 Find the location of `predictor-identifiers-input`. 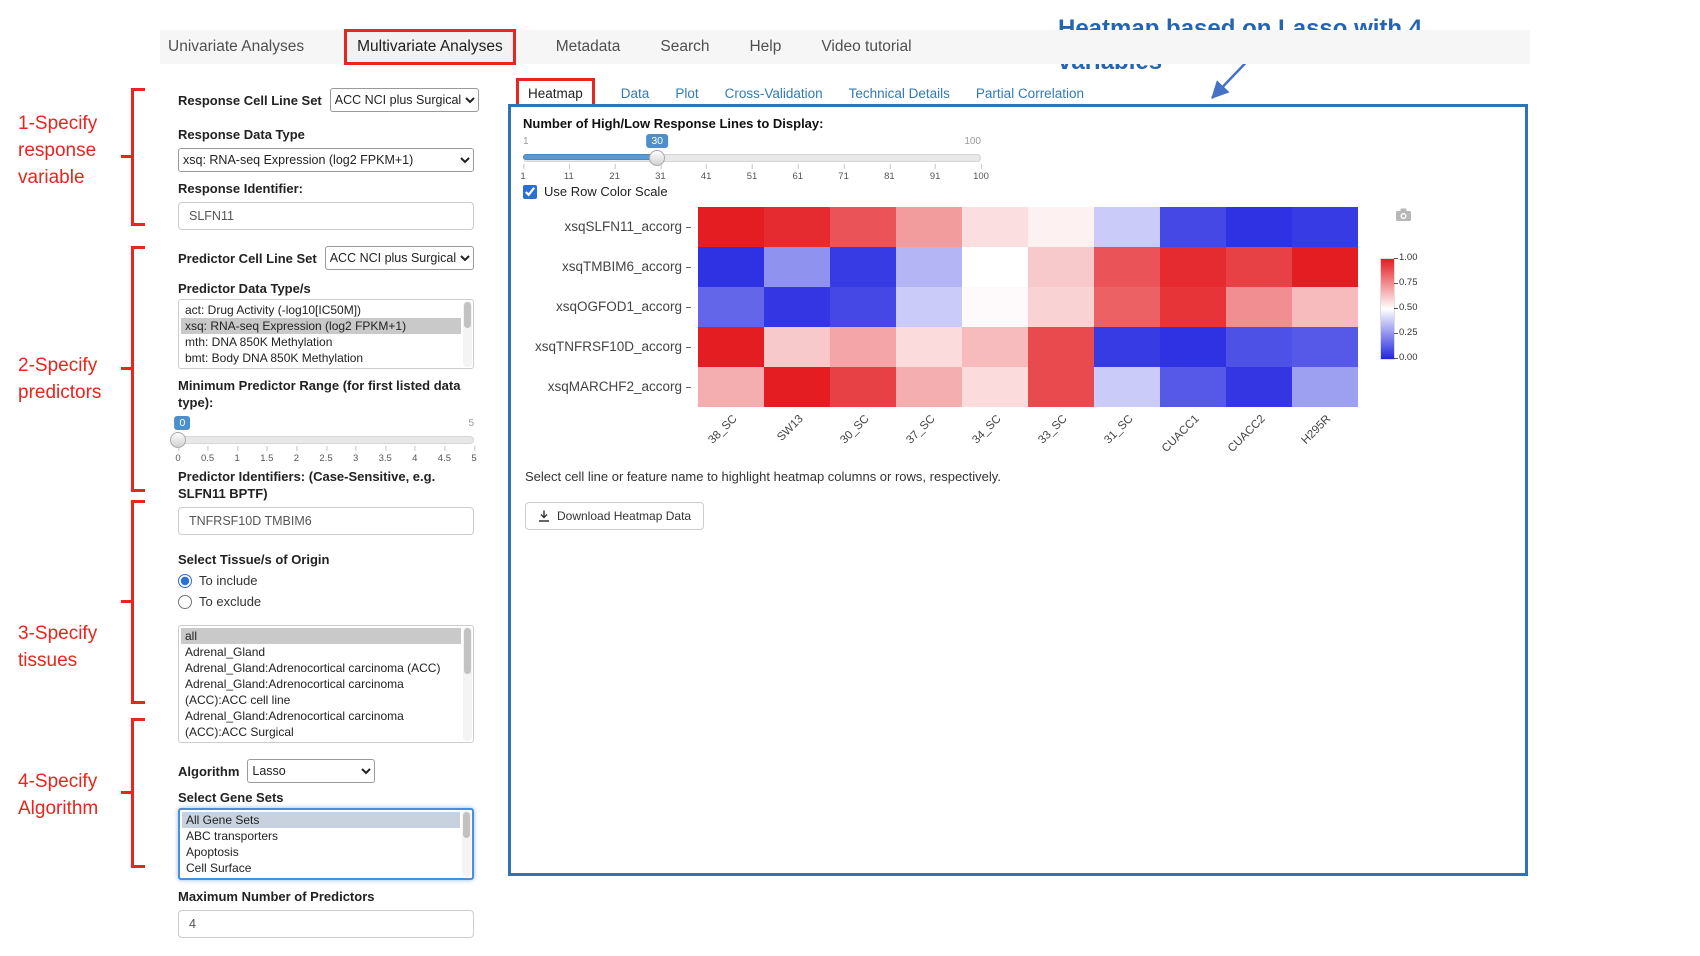

predictor-identifiers-input is located at coordinates (326, 521).